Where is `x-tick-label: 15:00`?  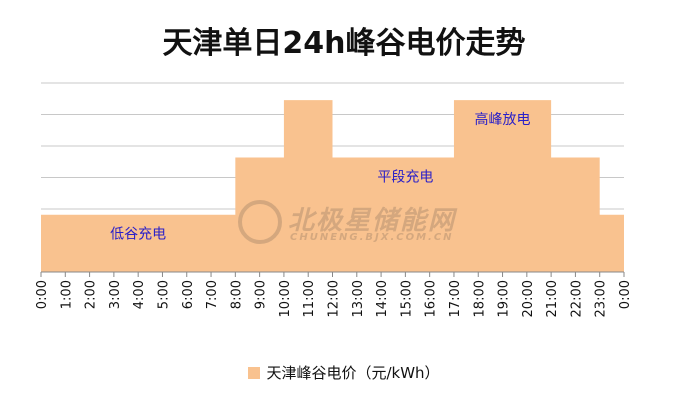
x-tick-label: 15:00 is located at coordinates (406, 298).